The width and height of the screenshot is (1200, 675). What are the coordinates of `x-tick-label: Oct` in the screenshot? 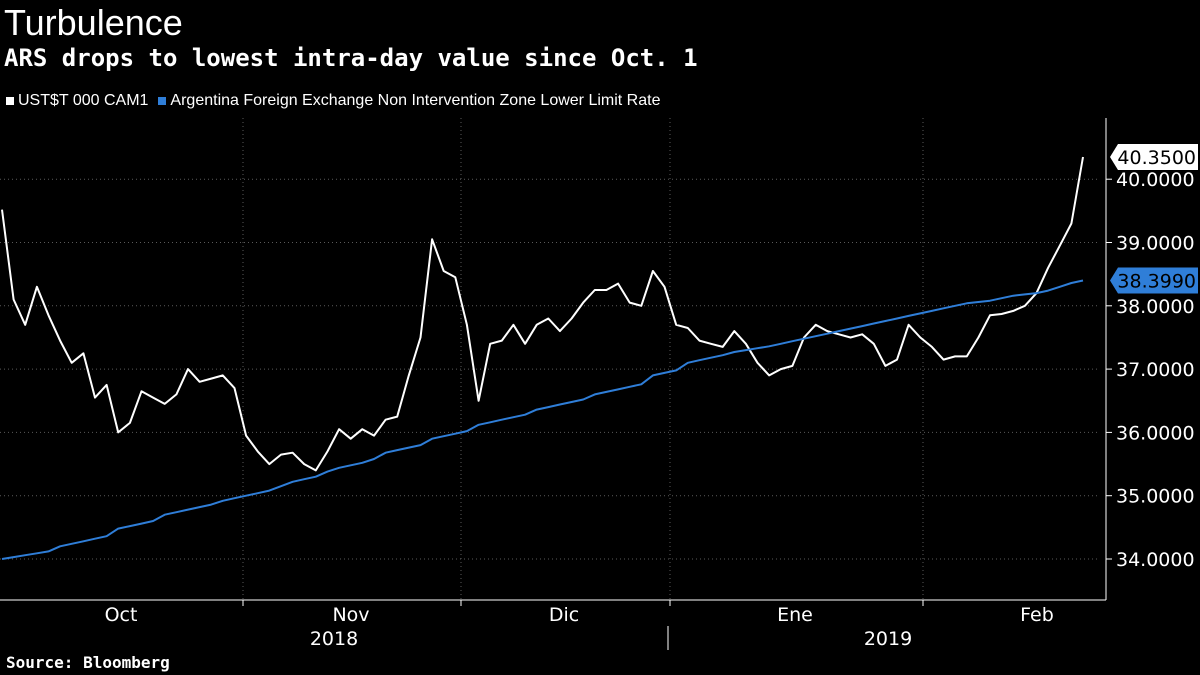 It's located at (121, 615).